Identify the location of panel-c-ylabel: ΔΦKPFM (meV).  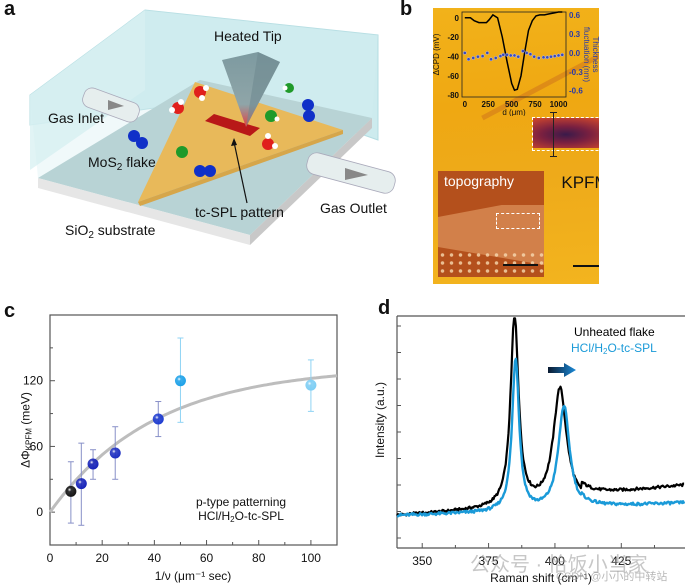
(26, 430).